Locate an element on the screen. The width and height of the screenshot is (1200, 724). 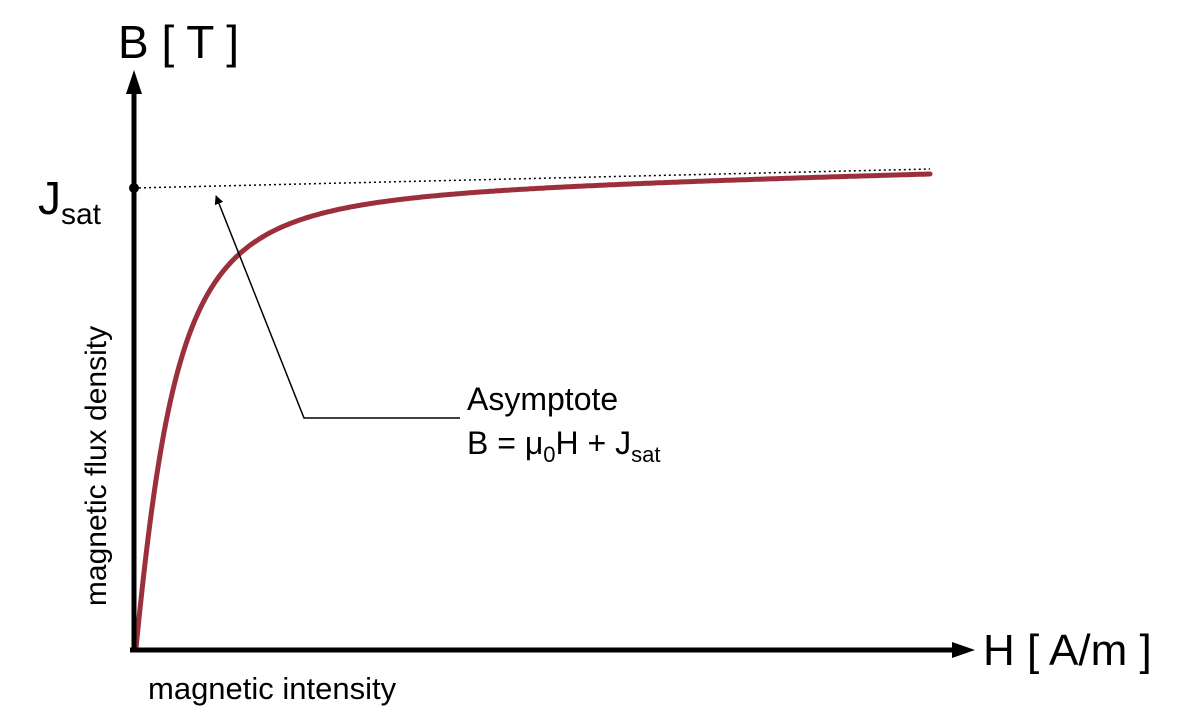
x-axis-quantity: magnetic intensity is located at coordinates (272, 688).